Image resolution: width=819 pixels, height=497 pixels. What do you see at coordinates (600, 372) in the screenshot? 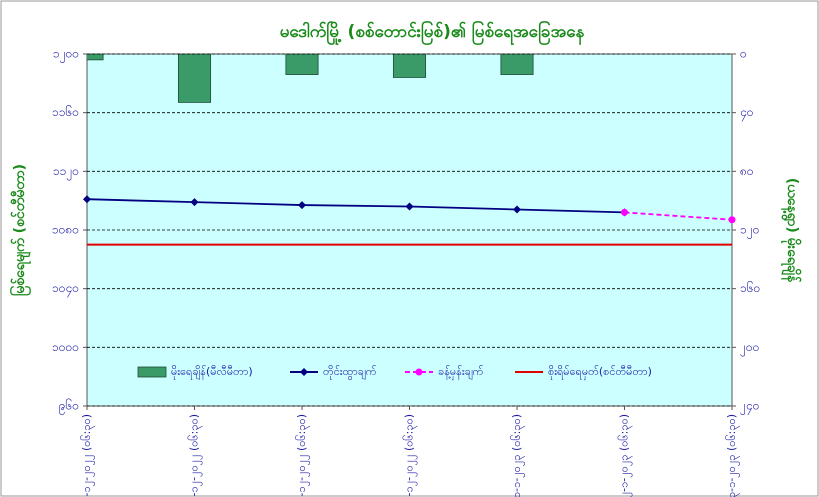
I see `legend-label: စိုးရိမ်ရေမှတ်(စင်တီမီတာ)` at bounding box center [600, 372].